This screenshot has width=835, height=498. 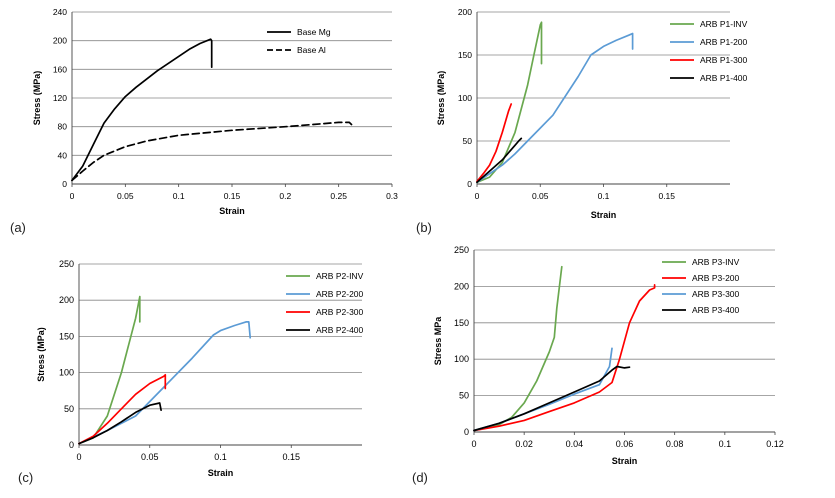 What do you see at coordinates (340, 294) in the screenshot?
I see `legend-label: ARB P2-200` at bounding box center [340, 294].